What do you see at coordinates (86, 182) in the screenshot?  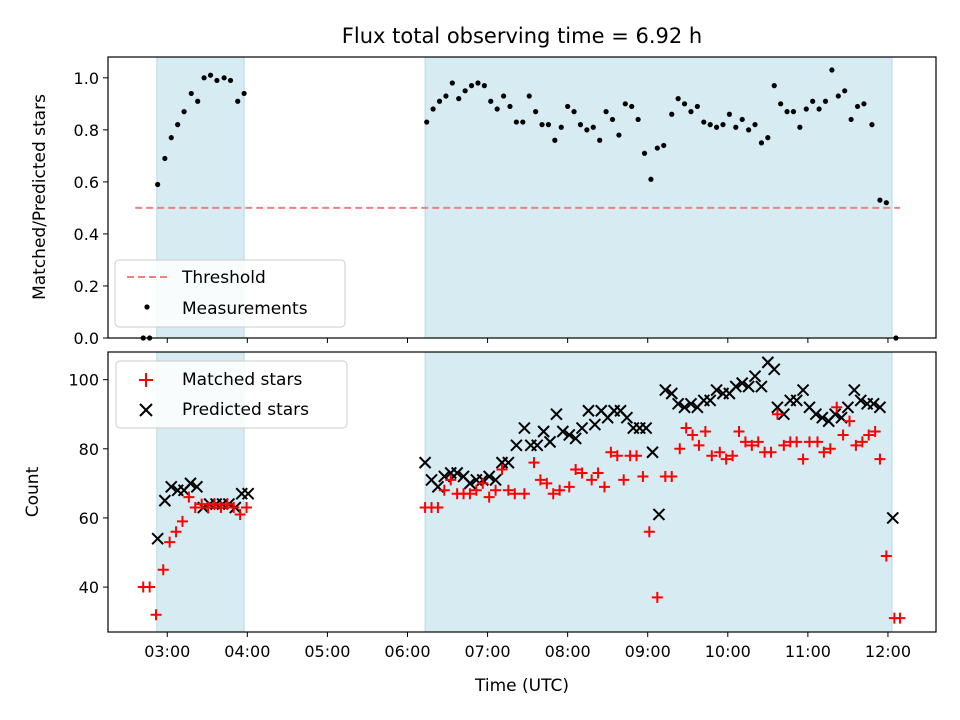 I see `top-y-tick-label: 0.6` at bounding box center [86, 182].